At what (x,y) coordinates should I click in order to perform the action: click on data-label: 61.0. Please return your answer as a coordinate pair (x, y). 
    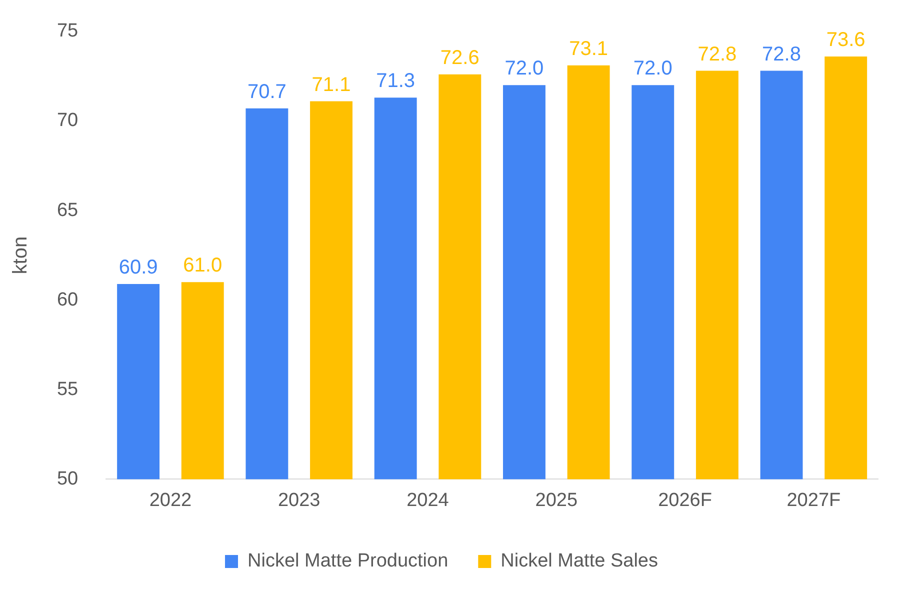
    Looking at the image, I should click on (202, 265).